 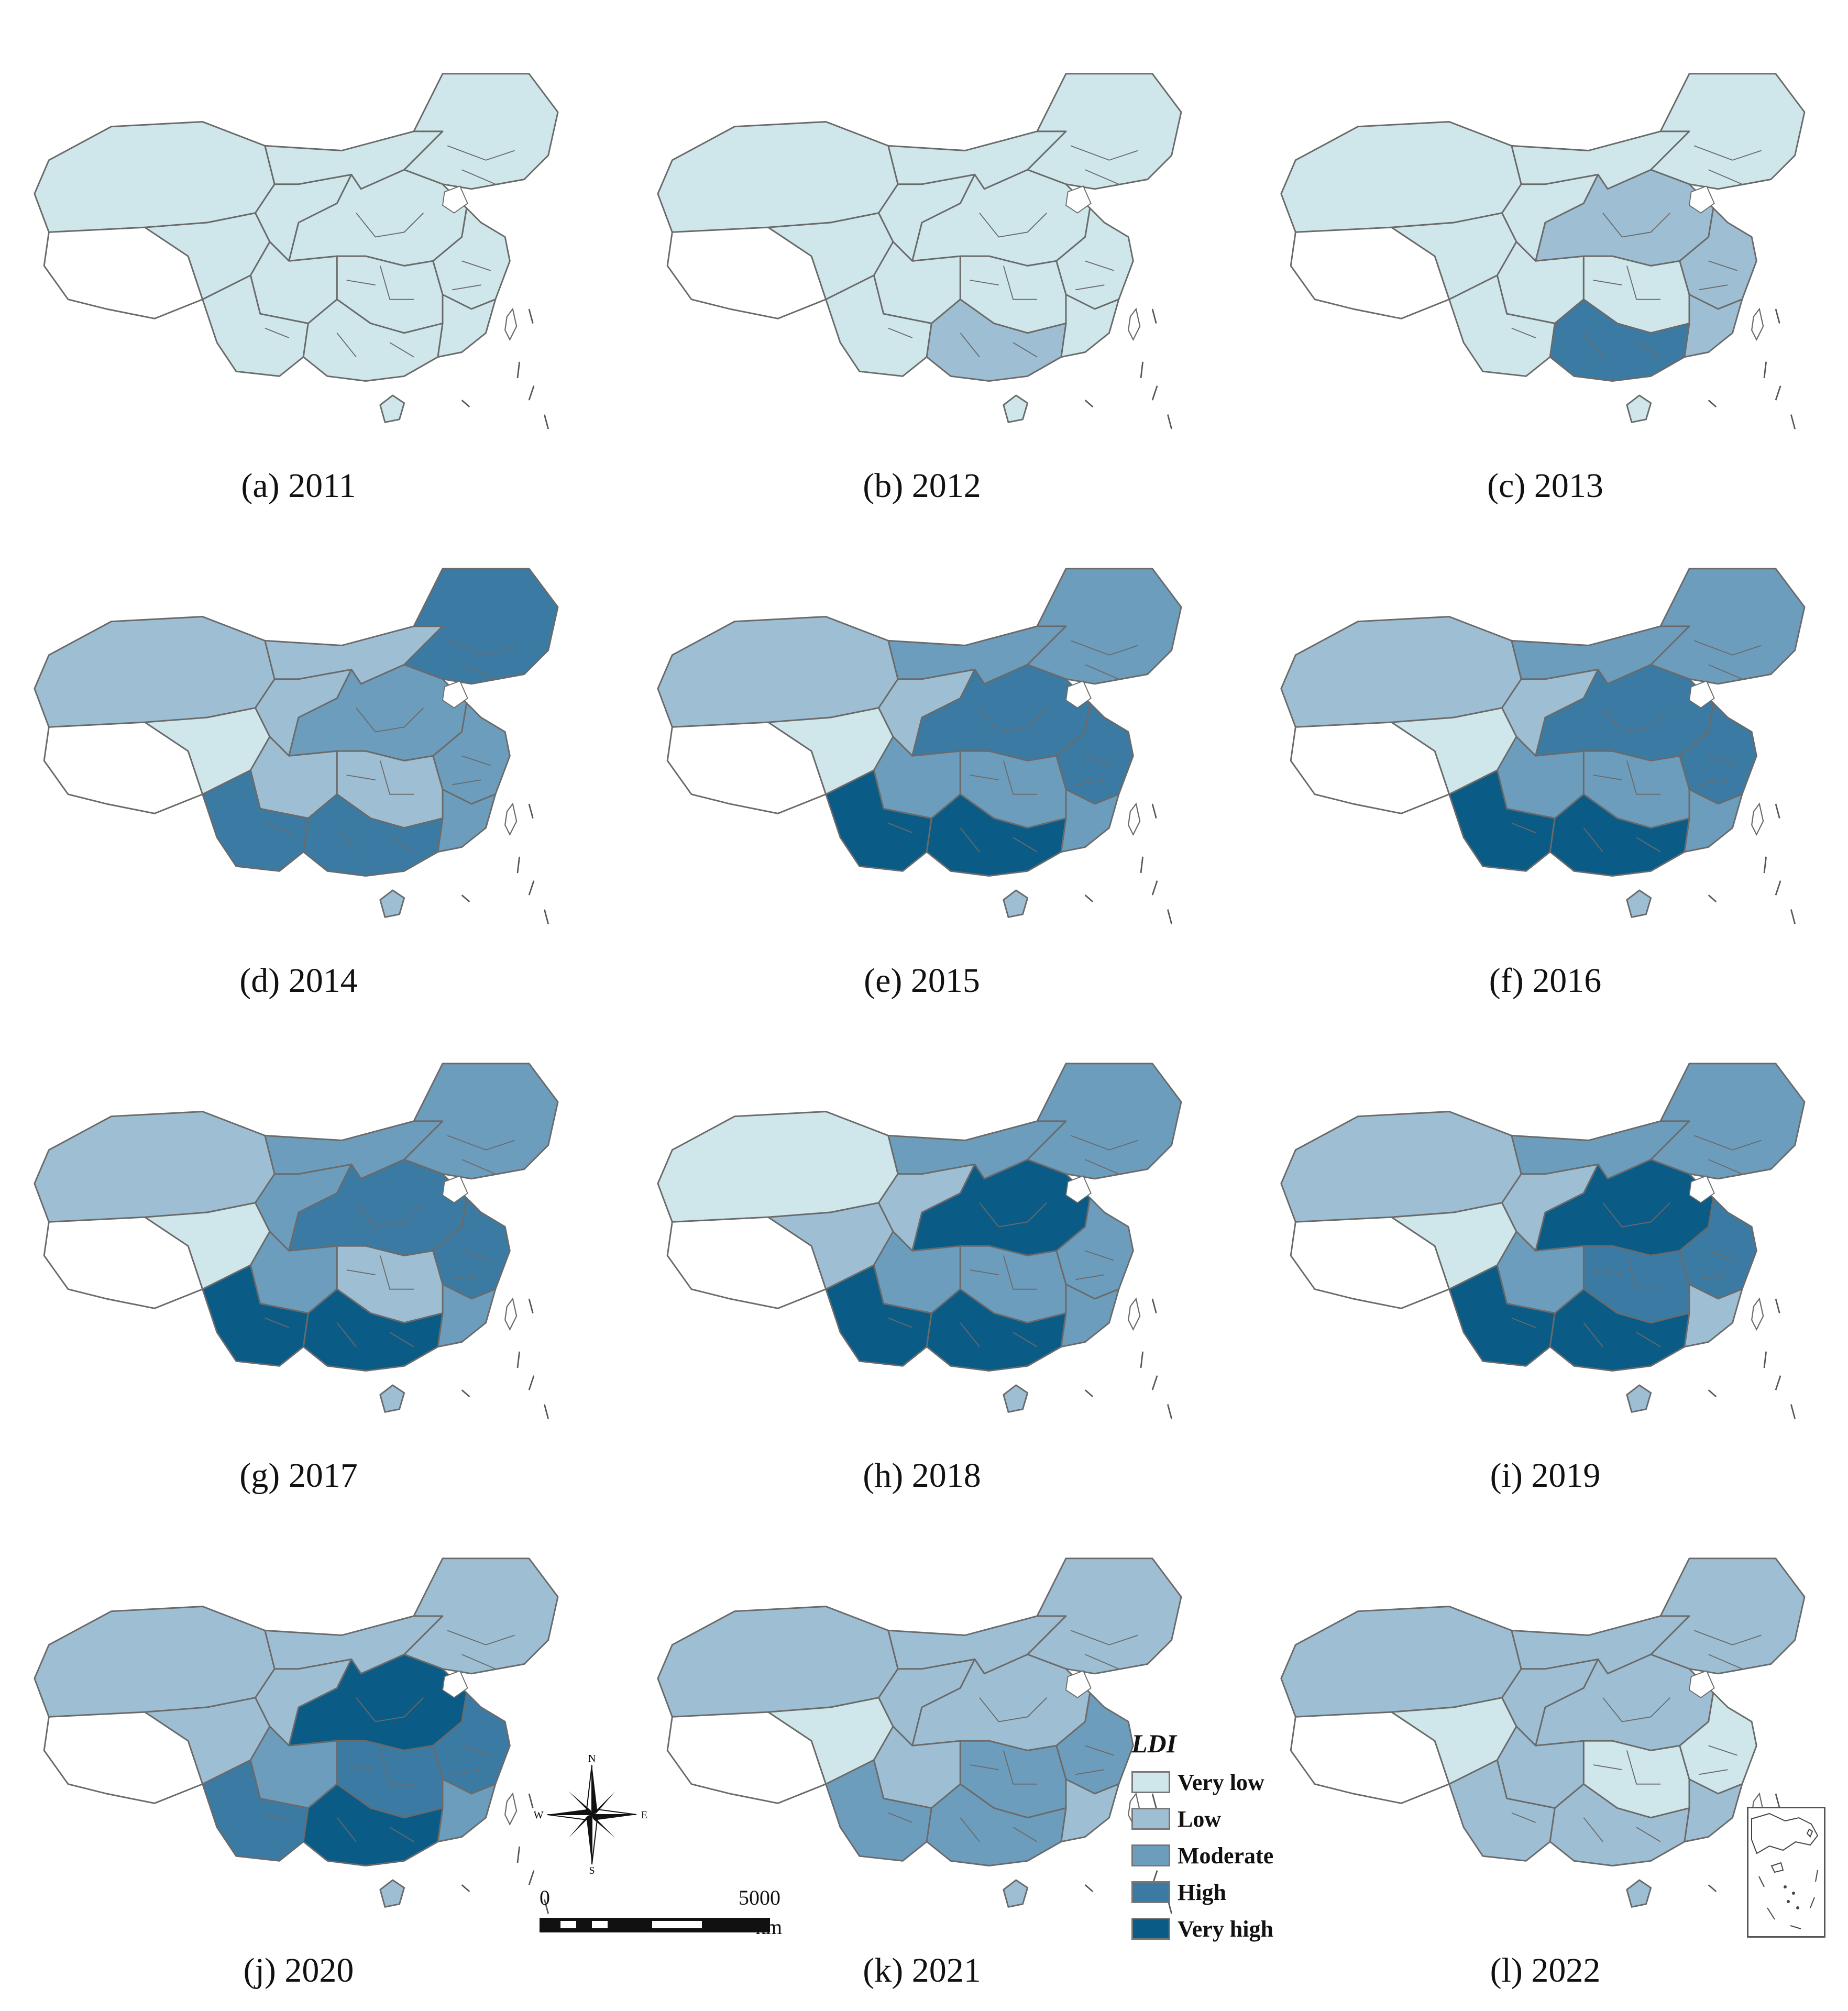 I want to click on scale-bar: 0 5000 km, so click(x=676, y=1916).